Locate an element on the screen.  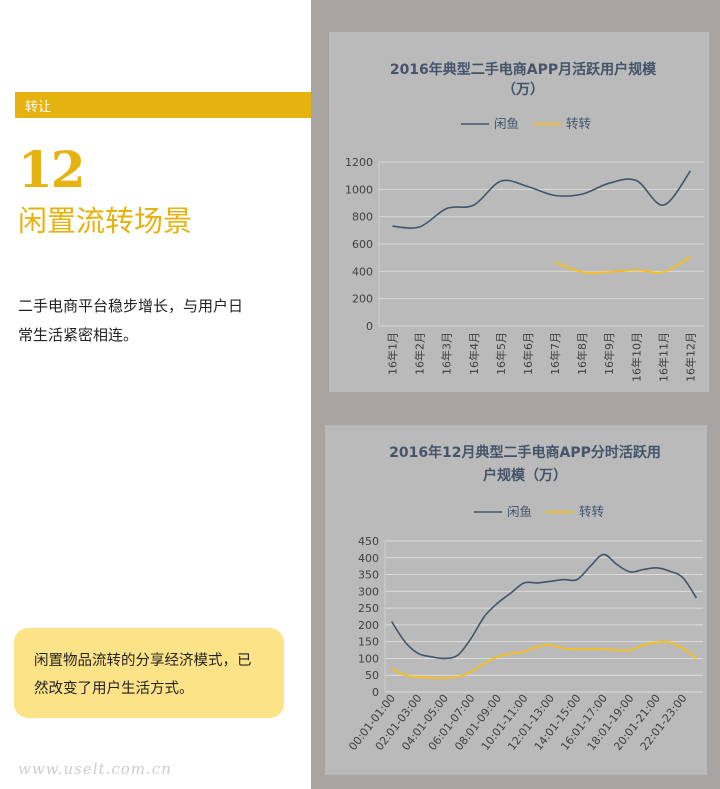
x-tick-label: 16年9月 is located at coordinates (609, 353).